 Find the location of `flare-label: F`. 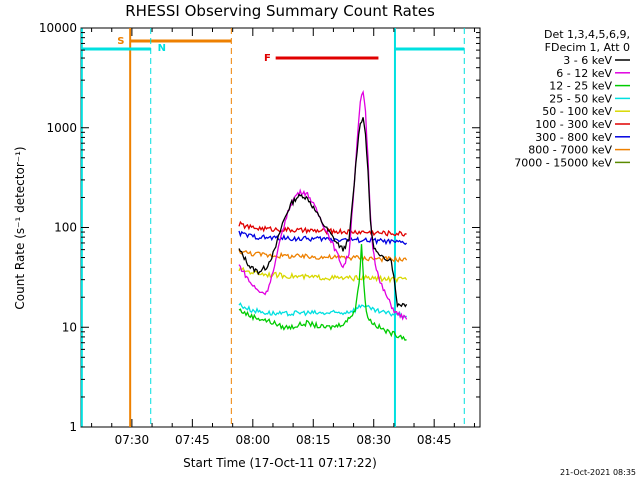

flare-label: F is located at coordinates (267, 58).